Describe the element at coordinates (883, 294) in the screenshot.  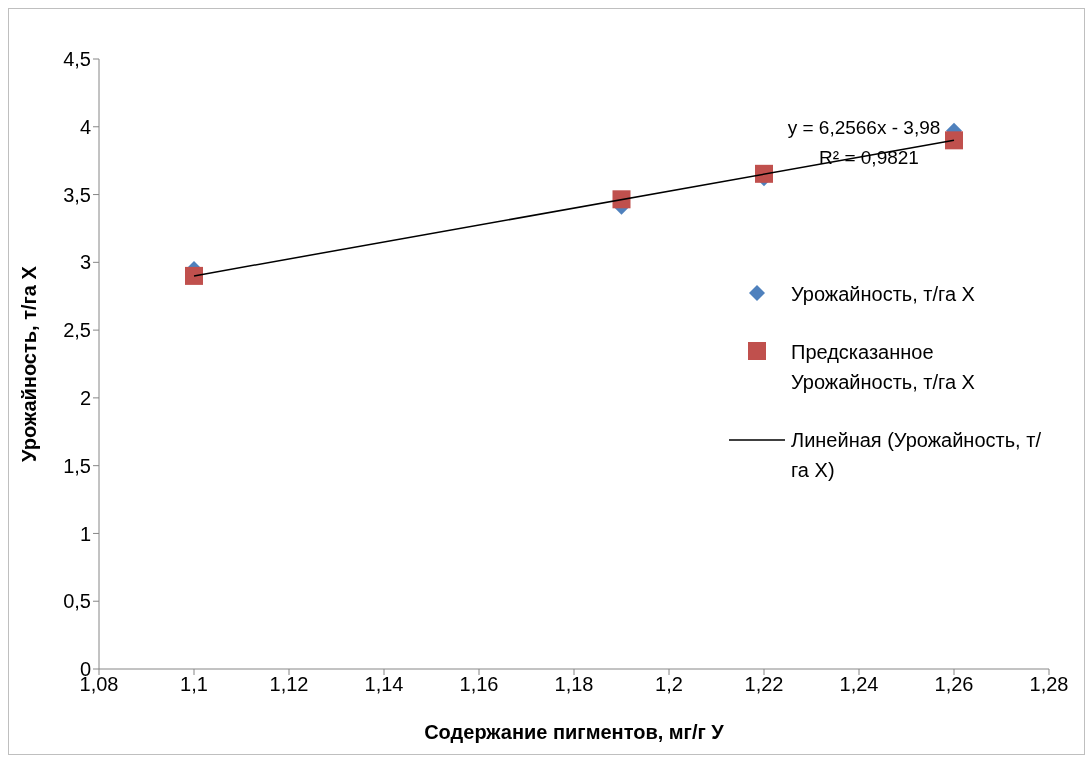
I see `legend-label: Урожайность, т/га Х` at that location.